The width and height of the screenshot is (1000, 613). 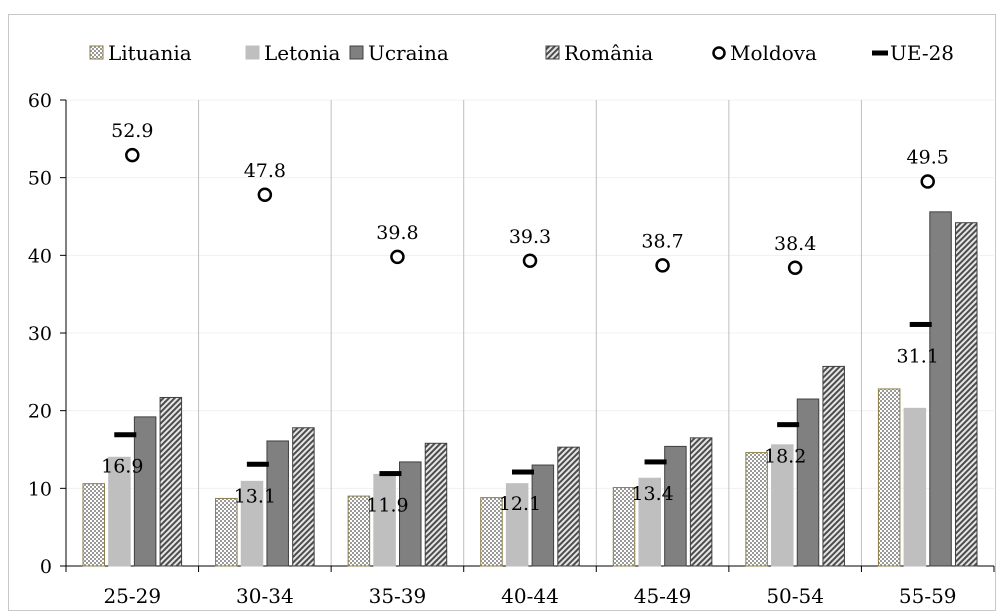 What do you see at coordinates (530, 237) in the screenshot?
I see `data-label-moldova: 39.3` at bounding box center [530, 237].